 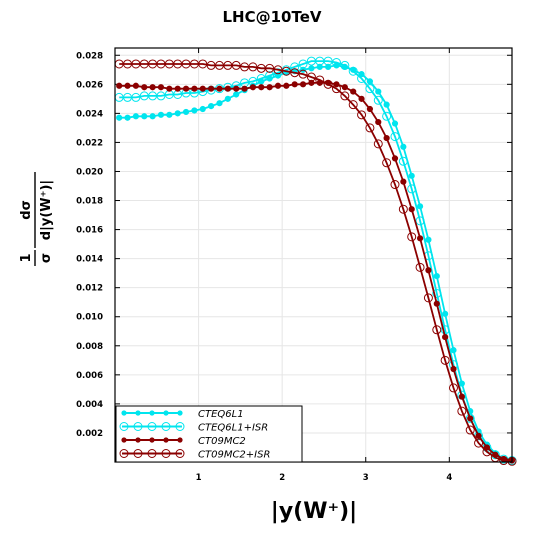 I want to click on y-label-sigma: σ, so click(x=46, y=258).